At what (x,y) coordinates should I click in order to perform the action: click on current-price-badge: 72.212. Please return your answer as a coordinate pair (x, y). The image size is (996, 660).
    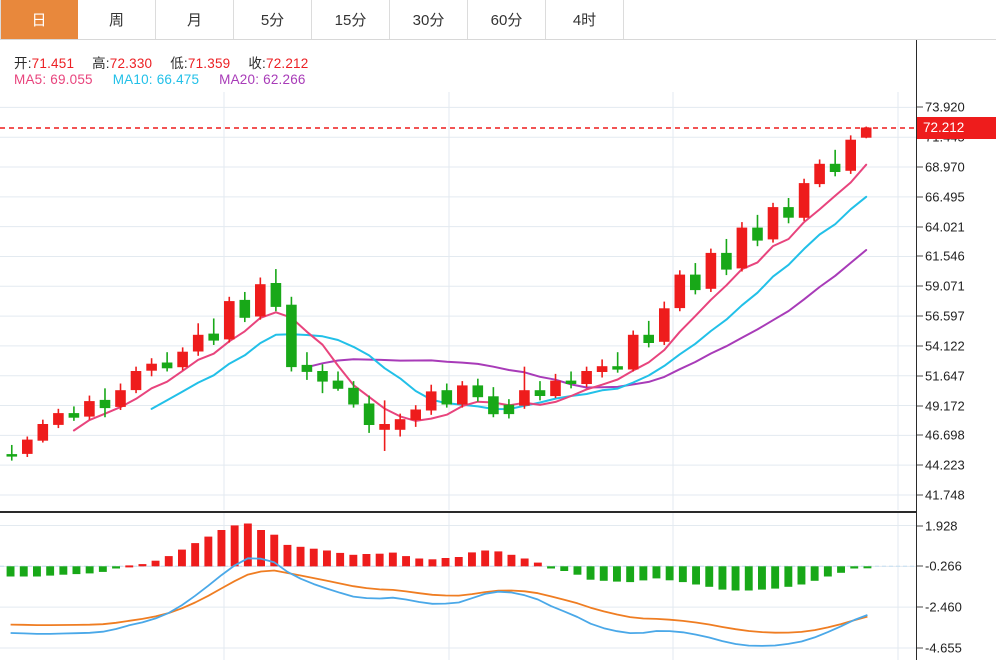
    Looking at the image, I should click on (956, 127).